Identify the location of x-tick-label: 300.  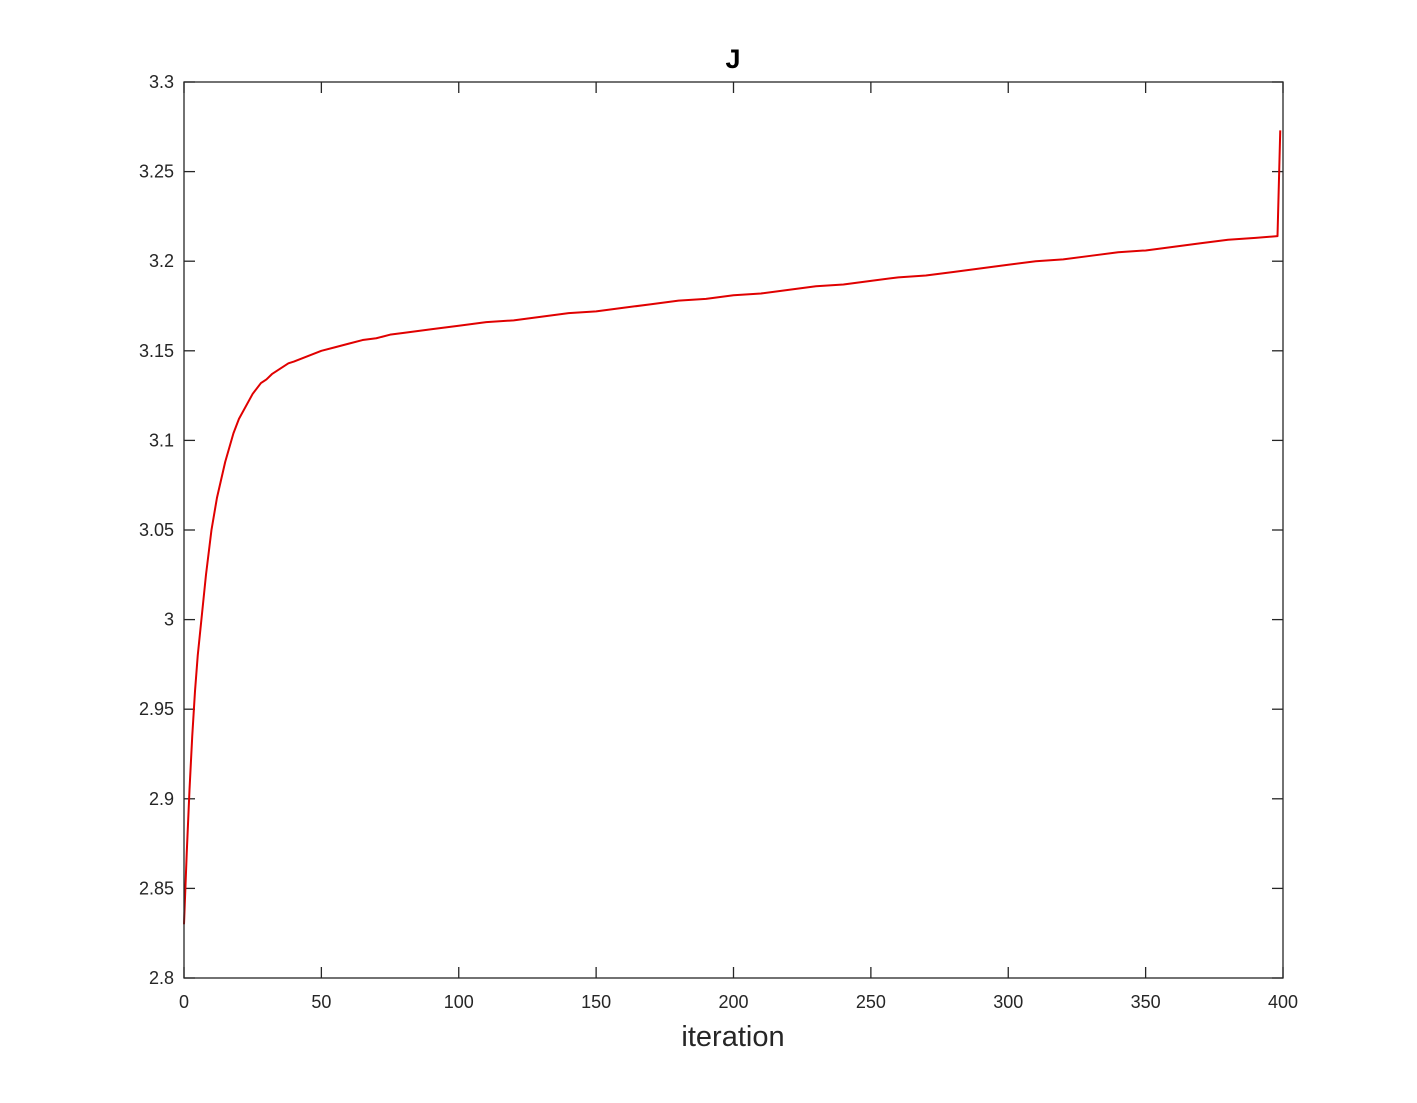
(1008, 1002).